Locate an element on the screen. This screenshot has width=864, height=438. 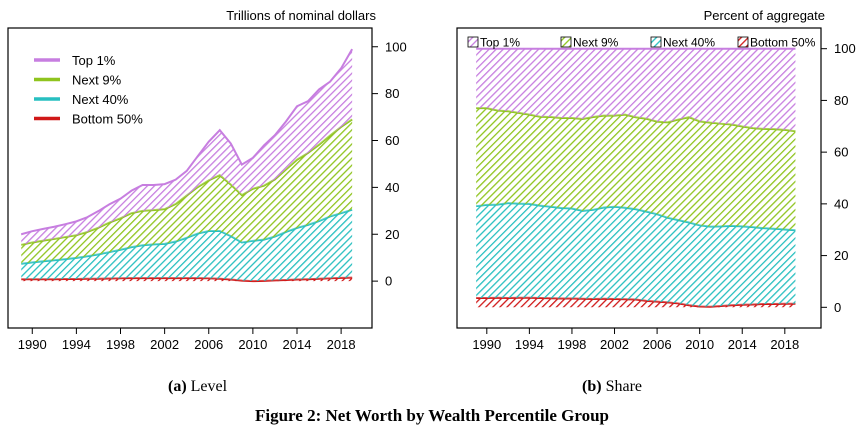
caption-level: (a) Level is located at coordinates (198, 386).